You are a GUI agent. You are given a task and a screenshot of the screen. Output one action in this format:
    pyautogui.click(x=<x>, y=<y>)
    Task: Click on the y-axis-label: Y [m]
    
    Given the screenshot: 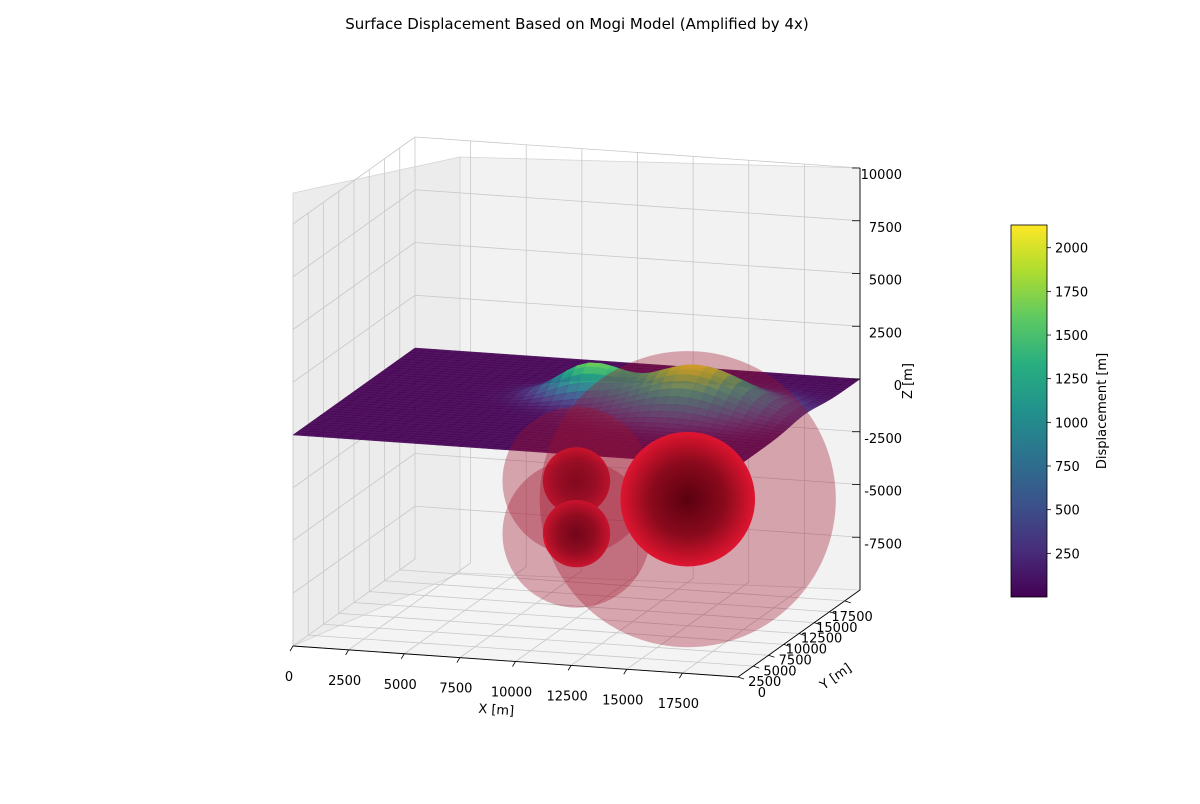 What is the action you would take?
    pyautogui.click(x=836, y=677)
    